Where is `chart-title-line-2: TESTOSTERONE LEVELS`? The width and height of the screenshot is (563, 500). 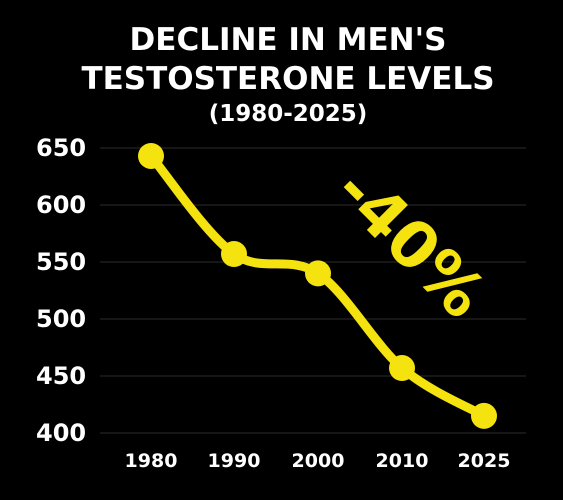 chart-title-line-2: TESTOSTERONE LEVELS is located at coordinates (287, 79).